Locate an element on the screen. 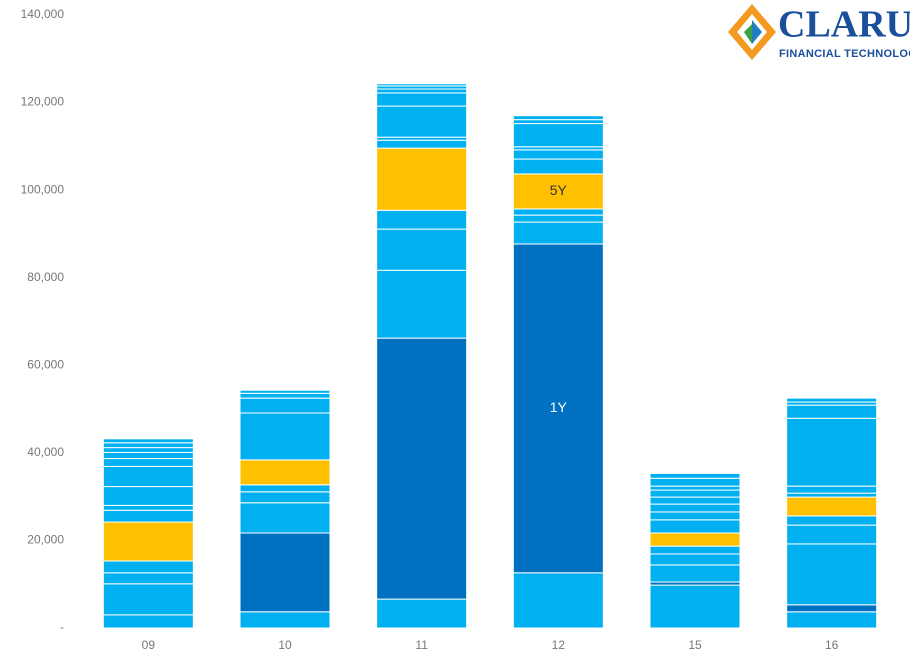 The width and height of the screenshot is (910, 660). y-tick-label: 80,000 is located at coordinates (45, 277).